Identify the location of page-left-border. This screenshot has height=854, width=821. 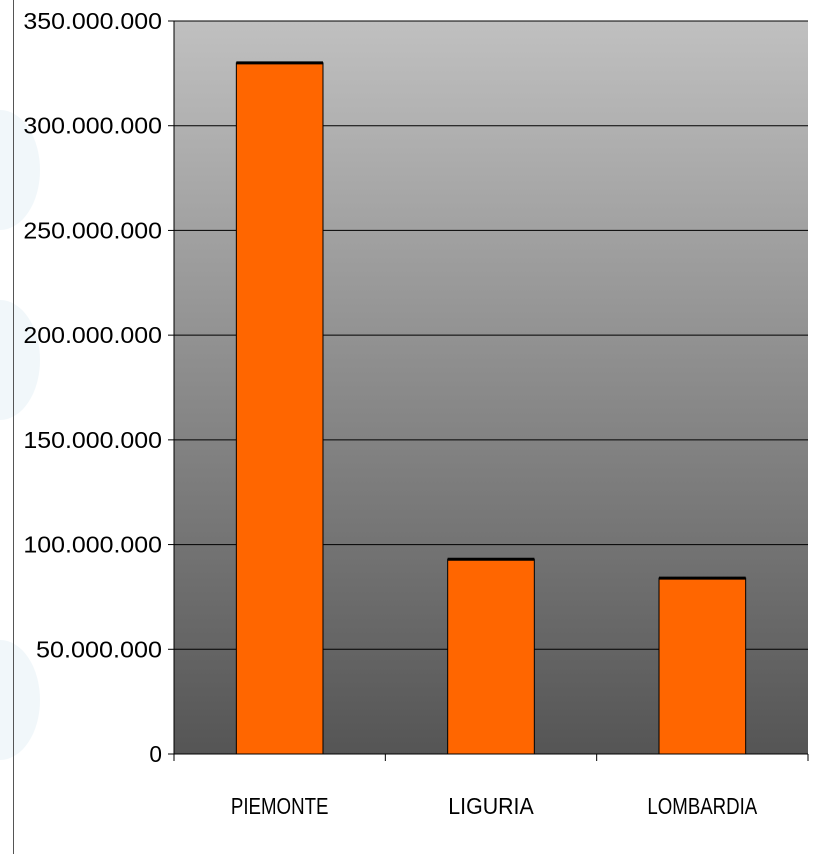
(13, 427).